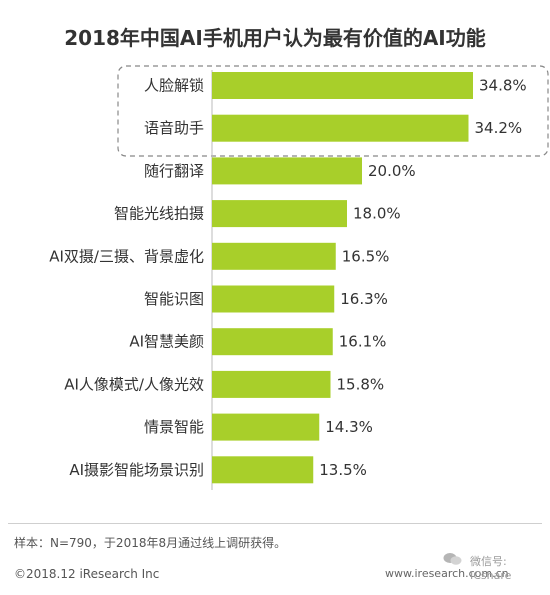 This screenshot has height=595, width=550. Describe the element at coordinates (126, 256) in the screenshot. I see `category-label-5: AI双摄/三摄、背景虚化` at that location.